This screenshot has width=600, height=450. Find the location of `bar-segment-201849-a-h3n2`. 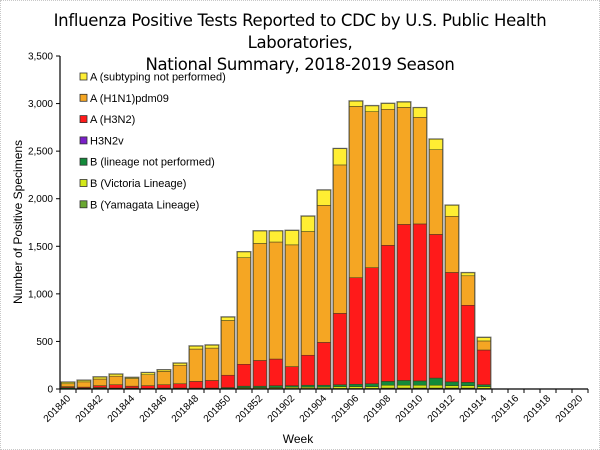

bar-segment-201849-a-h3n2 is located at coordinates (212, 384).